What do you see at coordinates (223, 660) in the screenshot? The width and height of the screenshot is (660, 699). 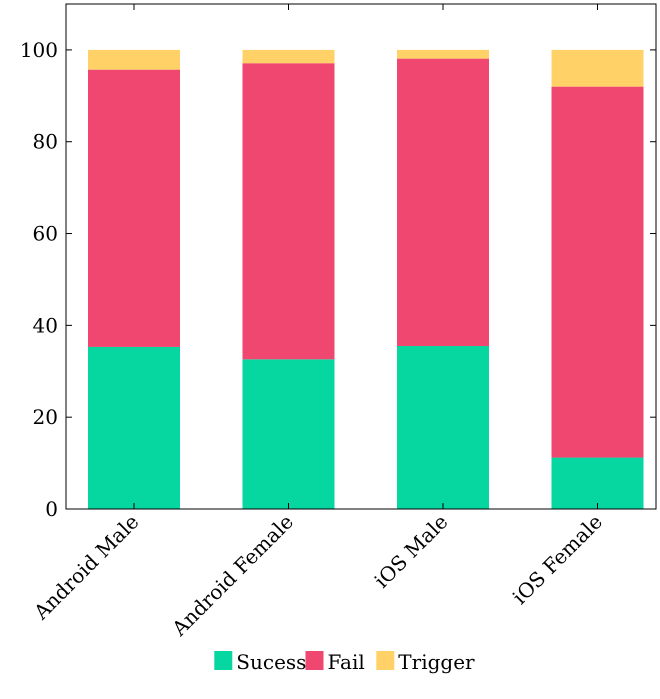 I see `legend-swatch-sucess` at bounding box center [223, 660].